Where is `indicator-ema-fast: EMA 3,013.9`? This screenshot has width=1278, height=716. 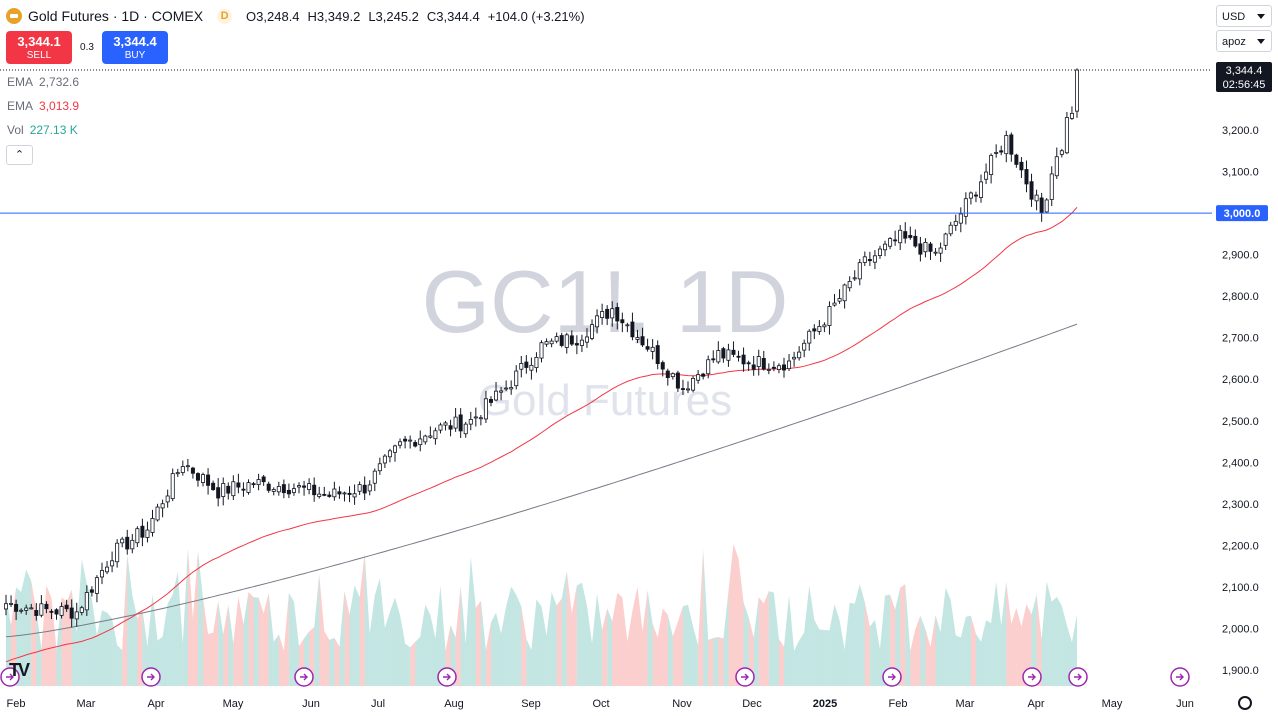
indicator-ema-fast: EMA 3,013.9 is located at coordinates (43, 106).